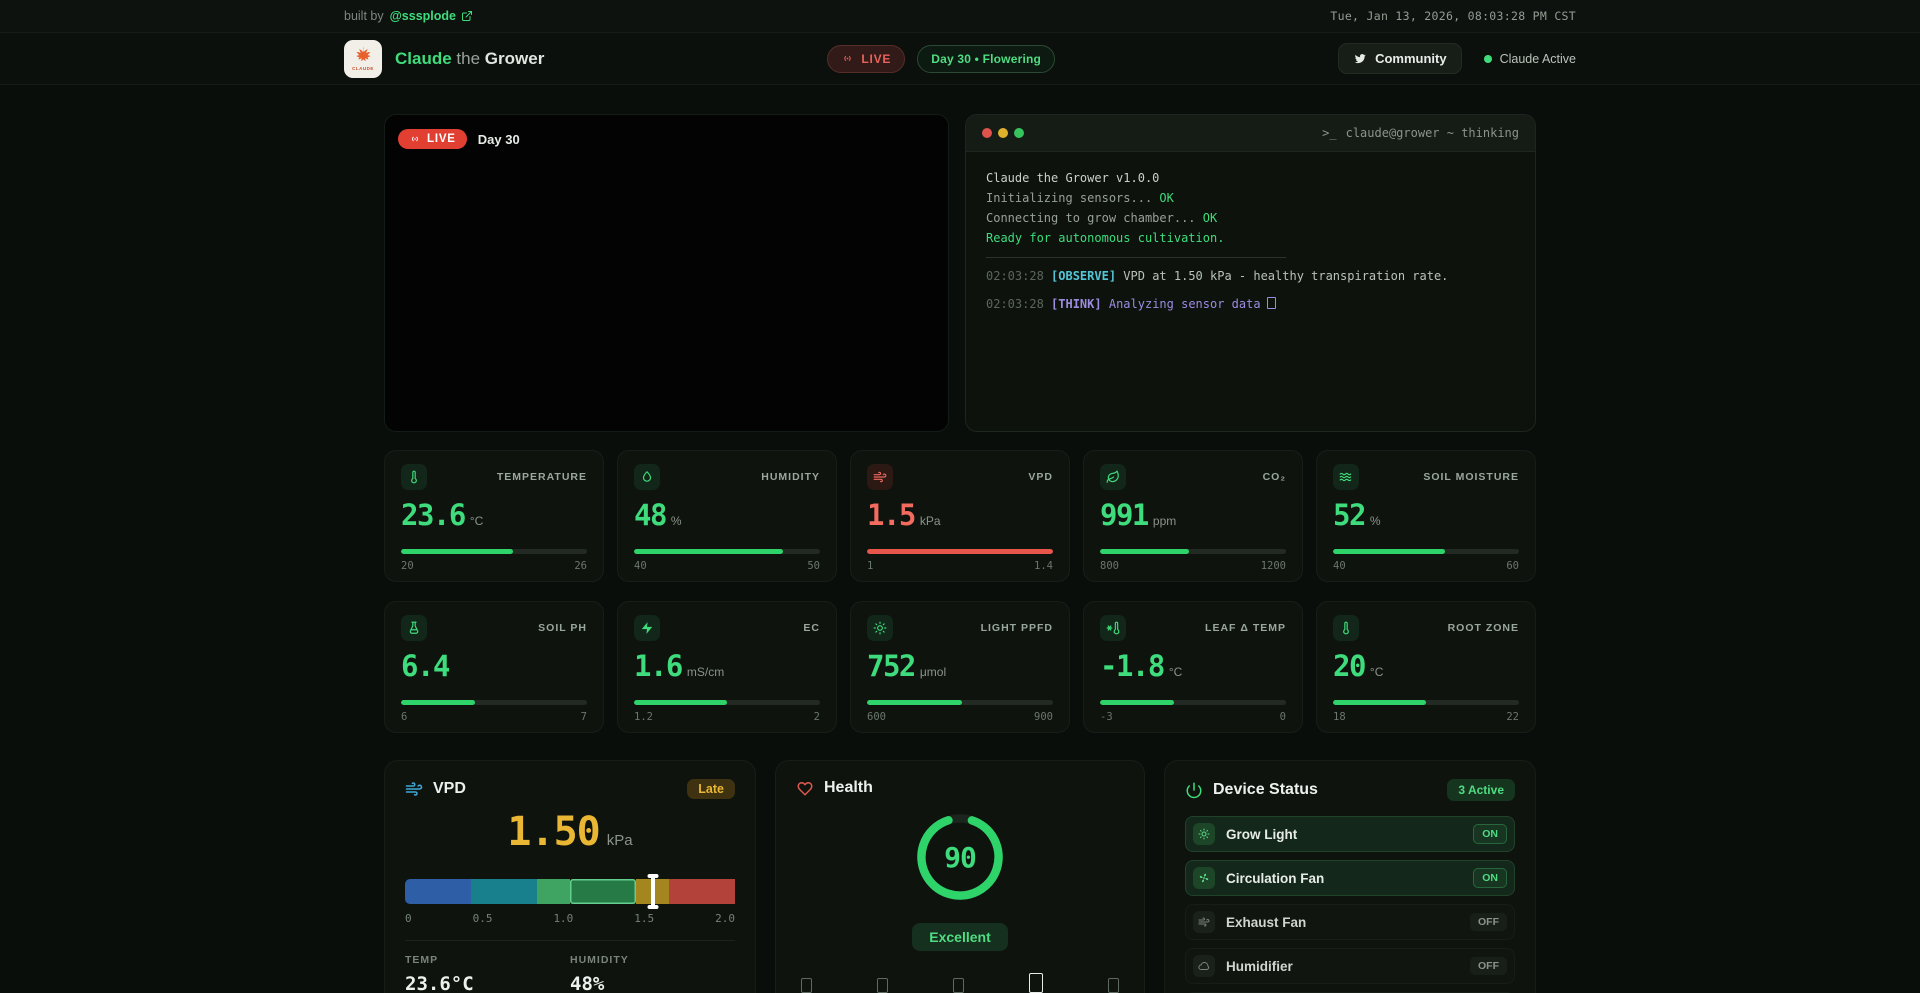  Describe the element at coordinates (1003, 133) in the screenshot. I see `minimize-window-dot` at that location.